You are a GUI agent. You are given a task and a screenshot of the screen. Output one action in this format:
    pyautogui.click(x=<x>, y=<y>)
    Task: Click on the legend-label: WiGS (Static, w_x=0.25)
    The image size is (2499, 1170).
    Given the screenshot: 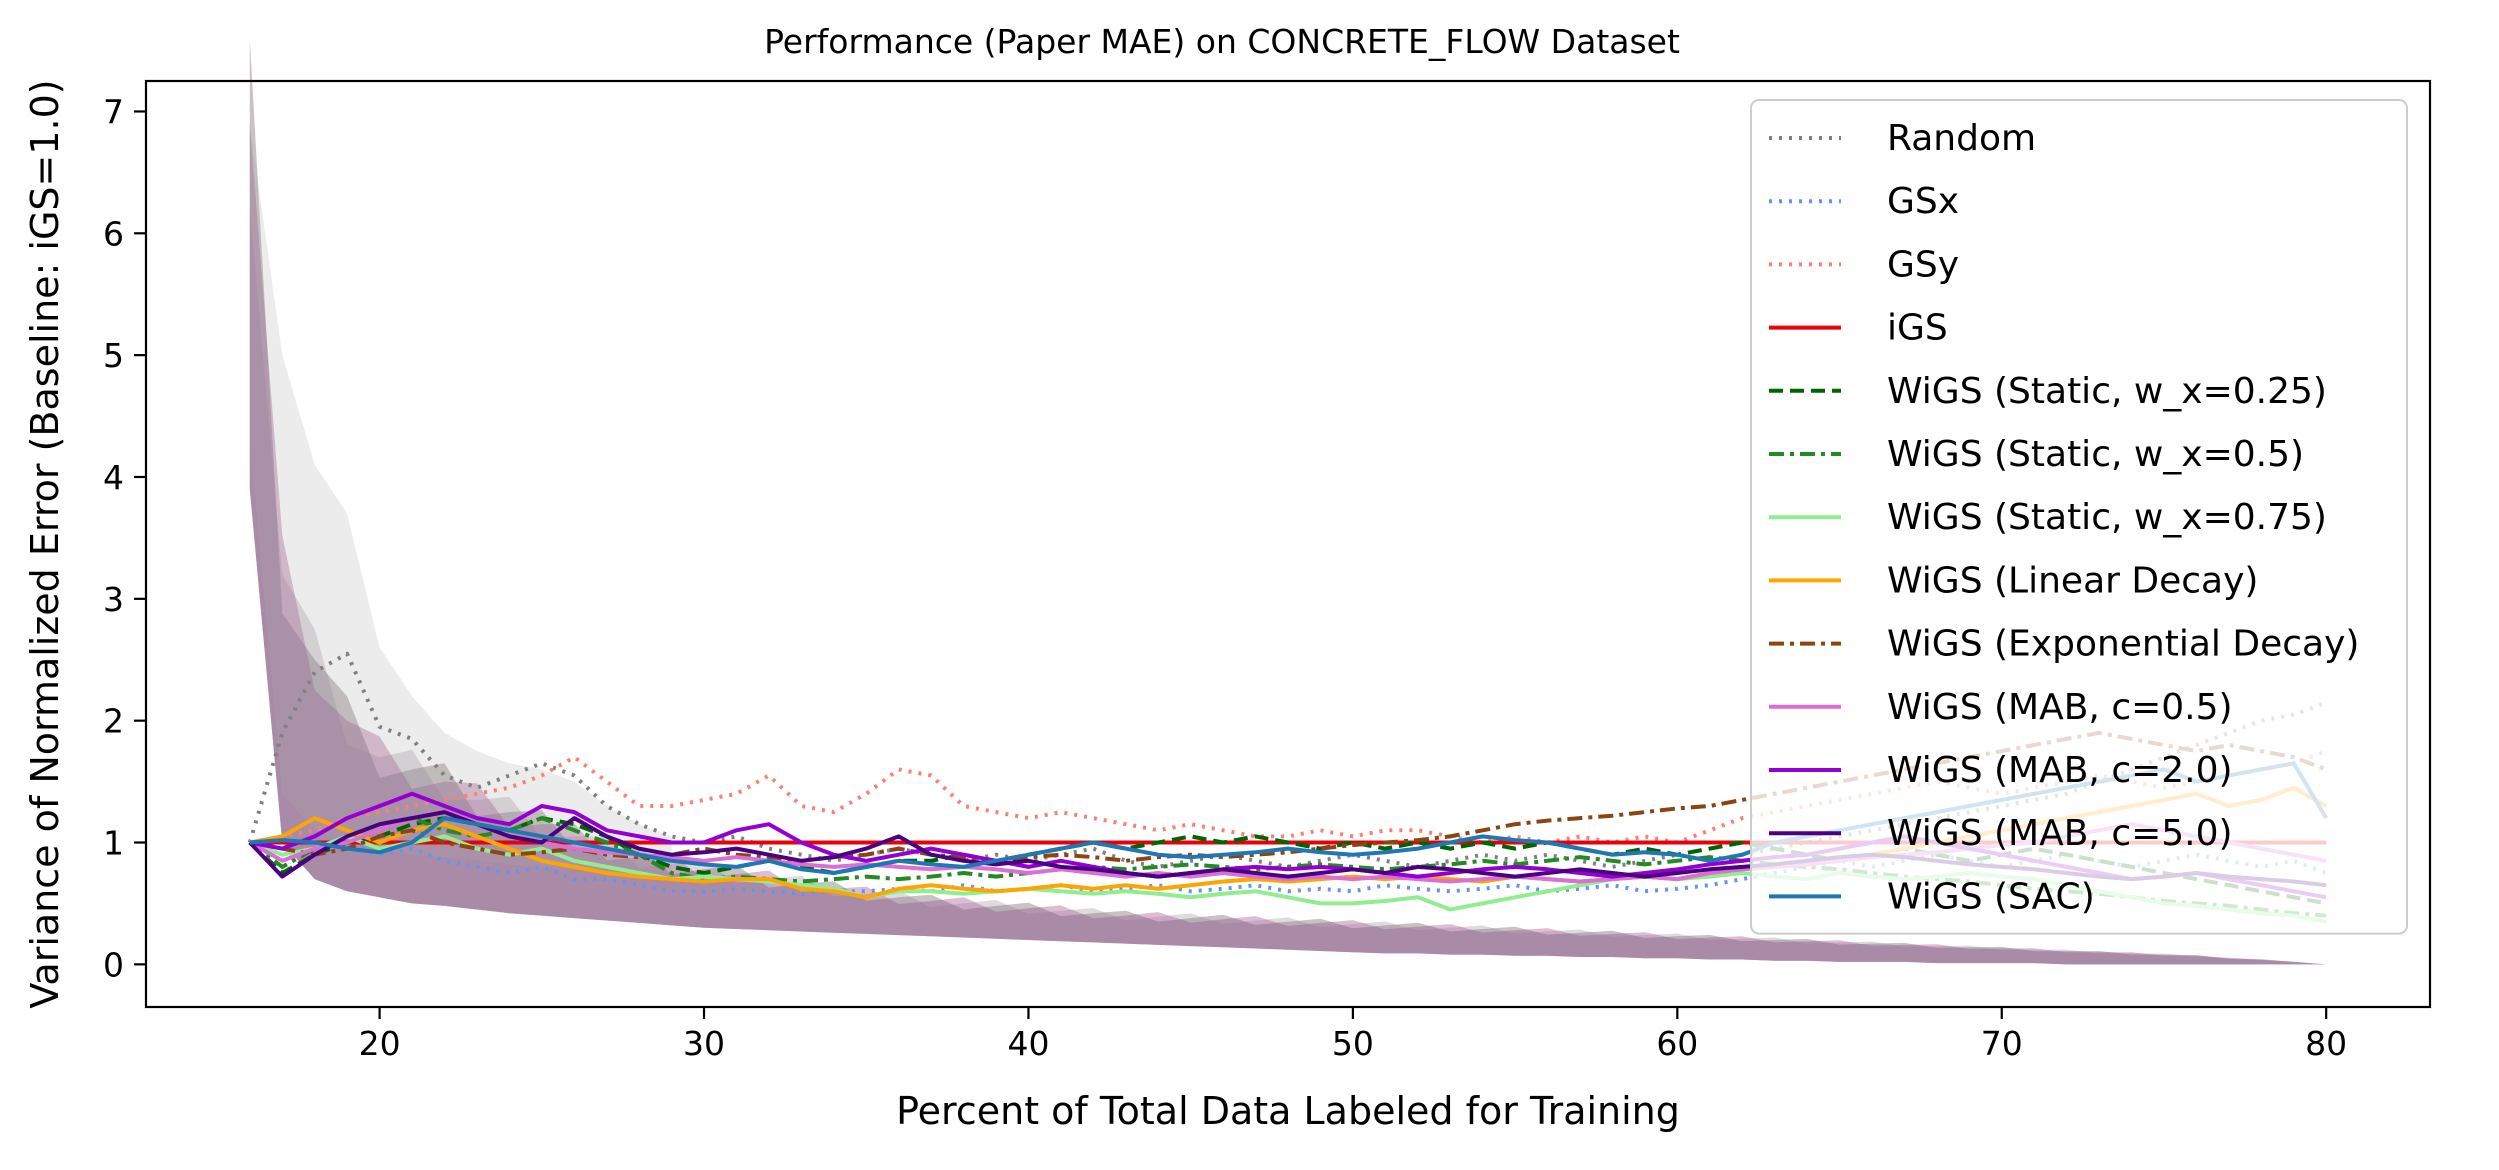 What is the action you would take?
    pyautogui.click(x=2107, y=391)
    